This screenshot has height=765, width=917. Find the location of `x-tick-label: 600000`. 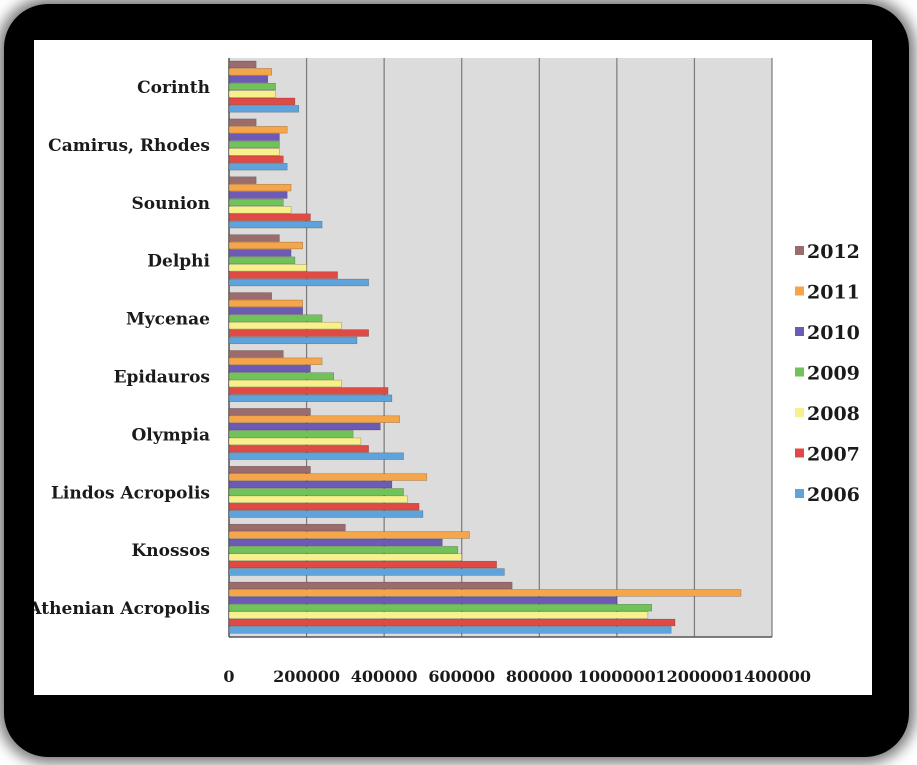

x-tick-label: 600000 is located at coordinates (461, 676).